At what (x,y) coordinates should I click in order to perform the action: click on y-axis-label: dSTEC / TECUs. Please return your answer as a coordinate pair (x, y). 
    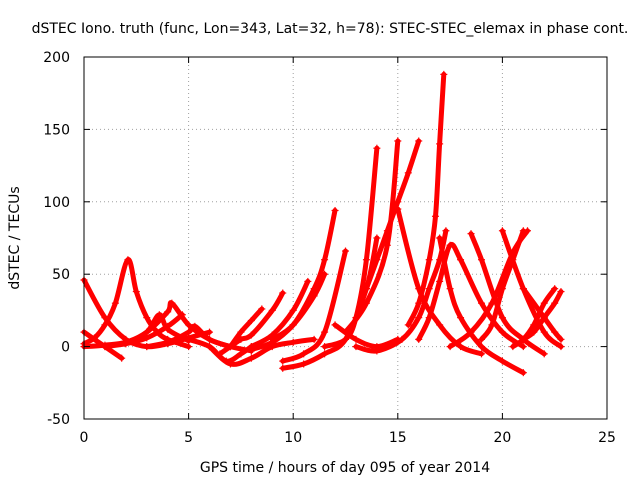
    Looking at the image, I should click on (15, 237).